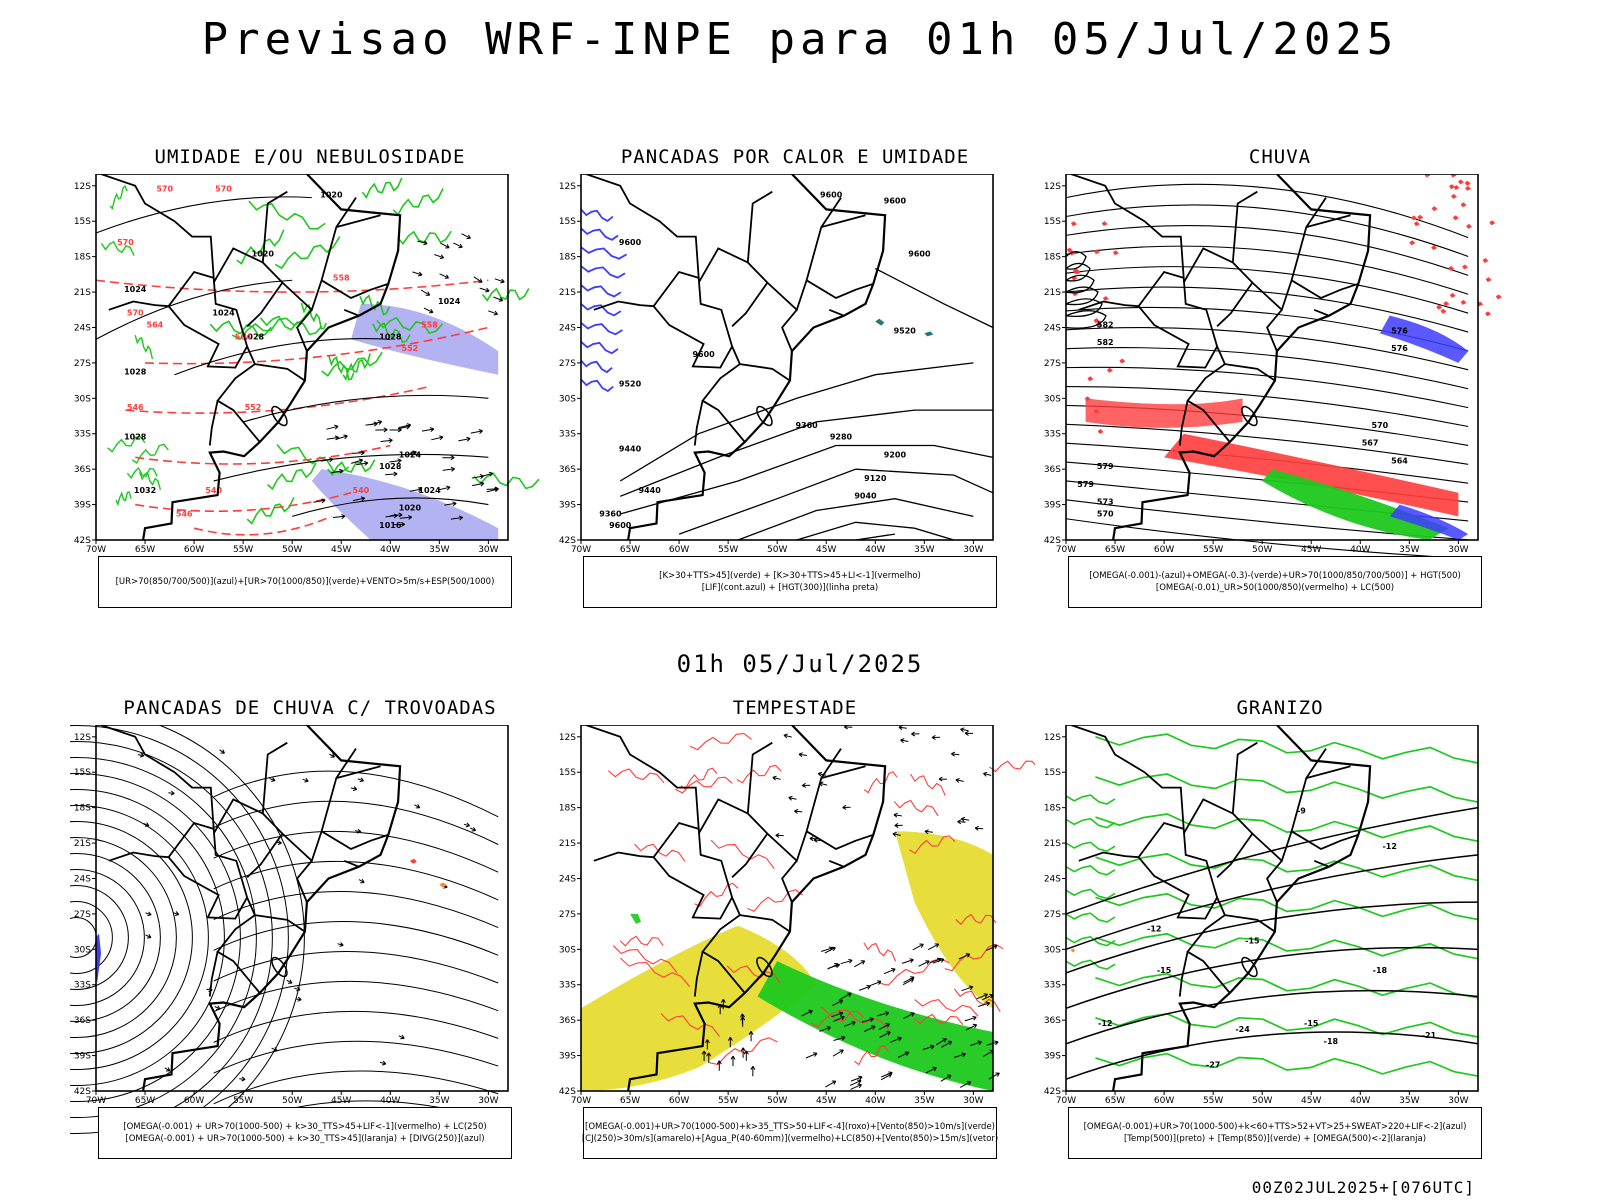 This screenshot has width=1600, height=1200. Describe the element at coordinates (1429, 522) in the screenshot. I see `rain-blue-area` at that location.